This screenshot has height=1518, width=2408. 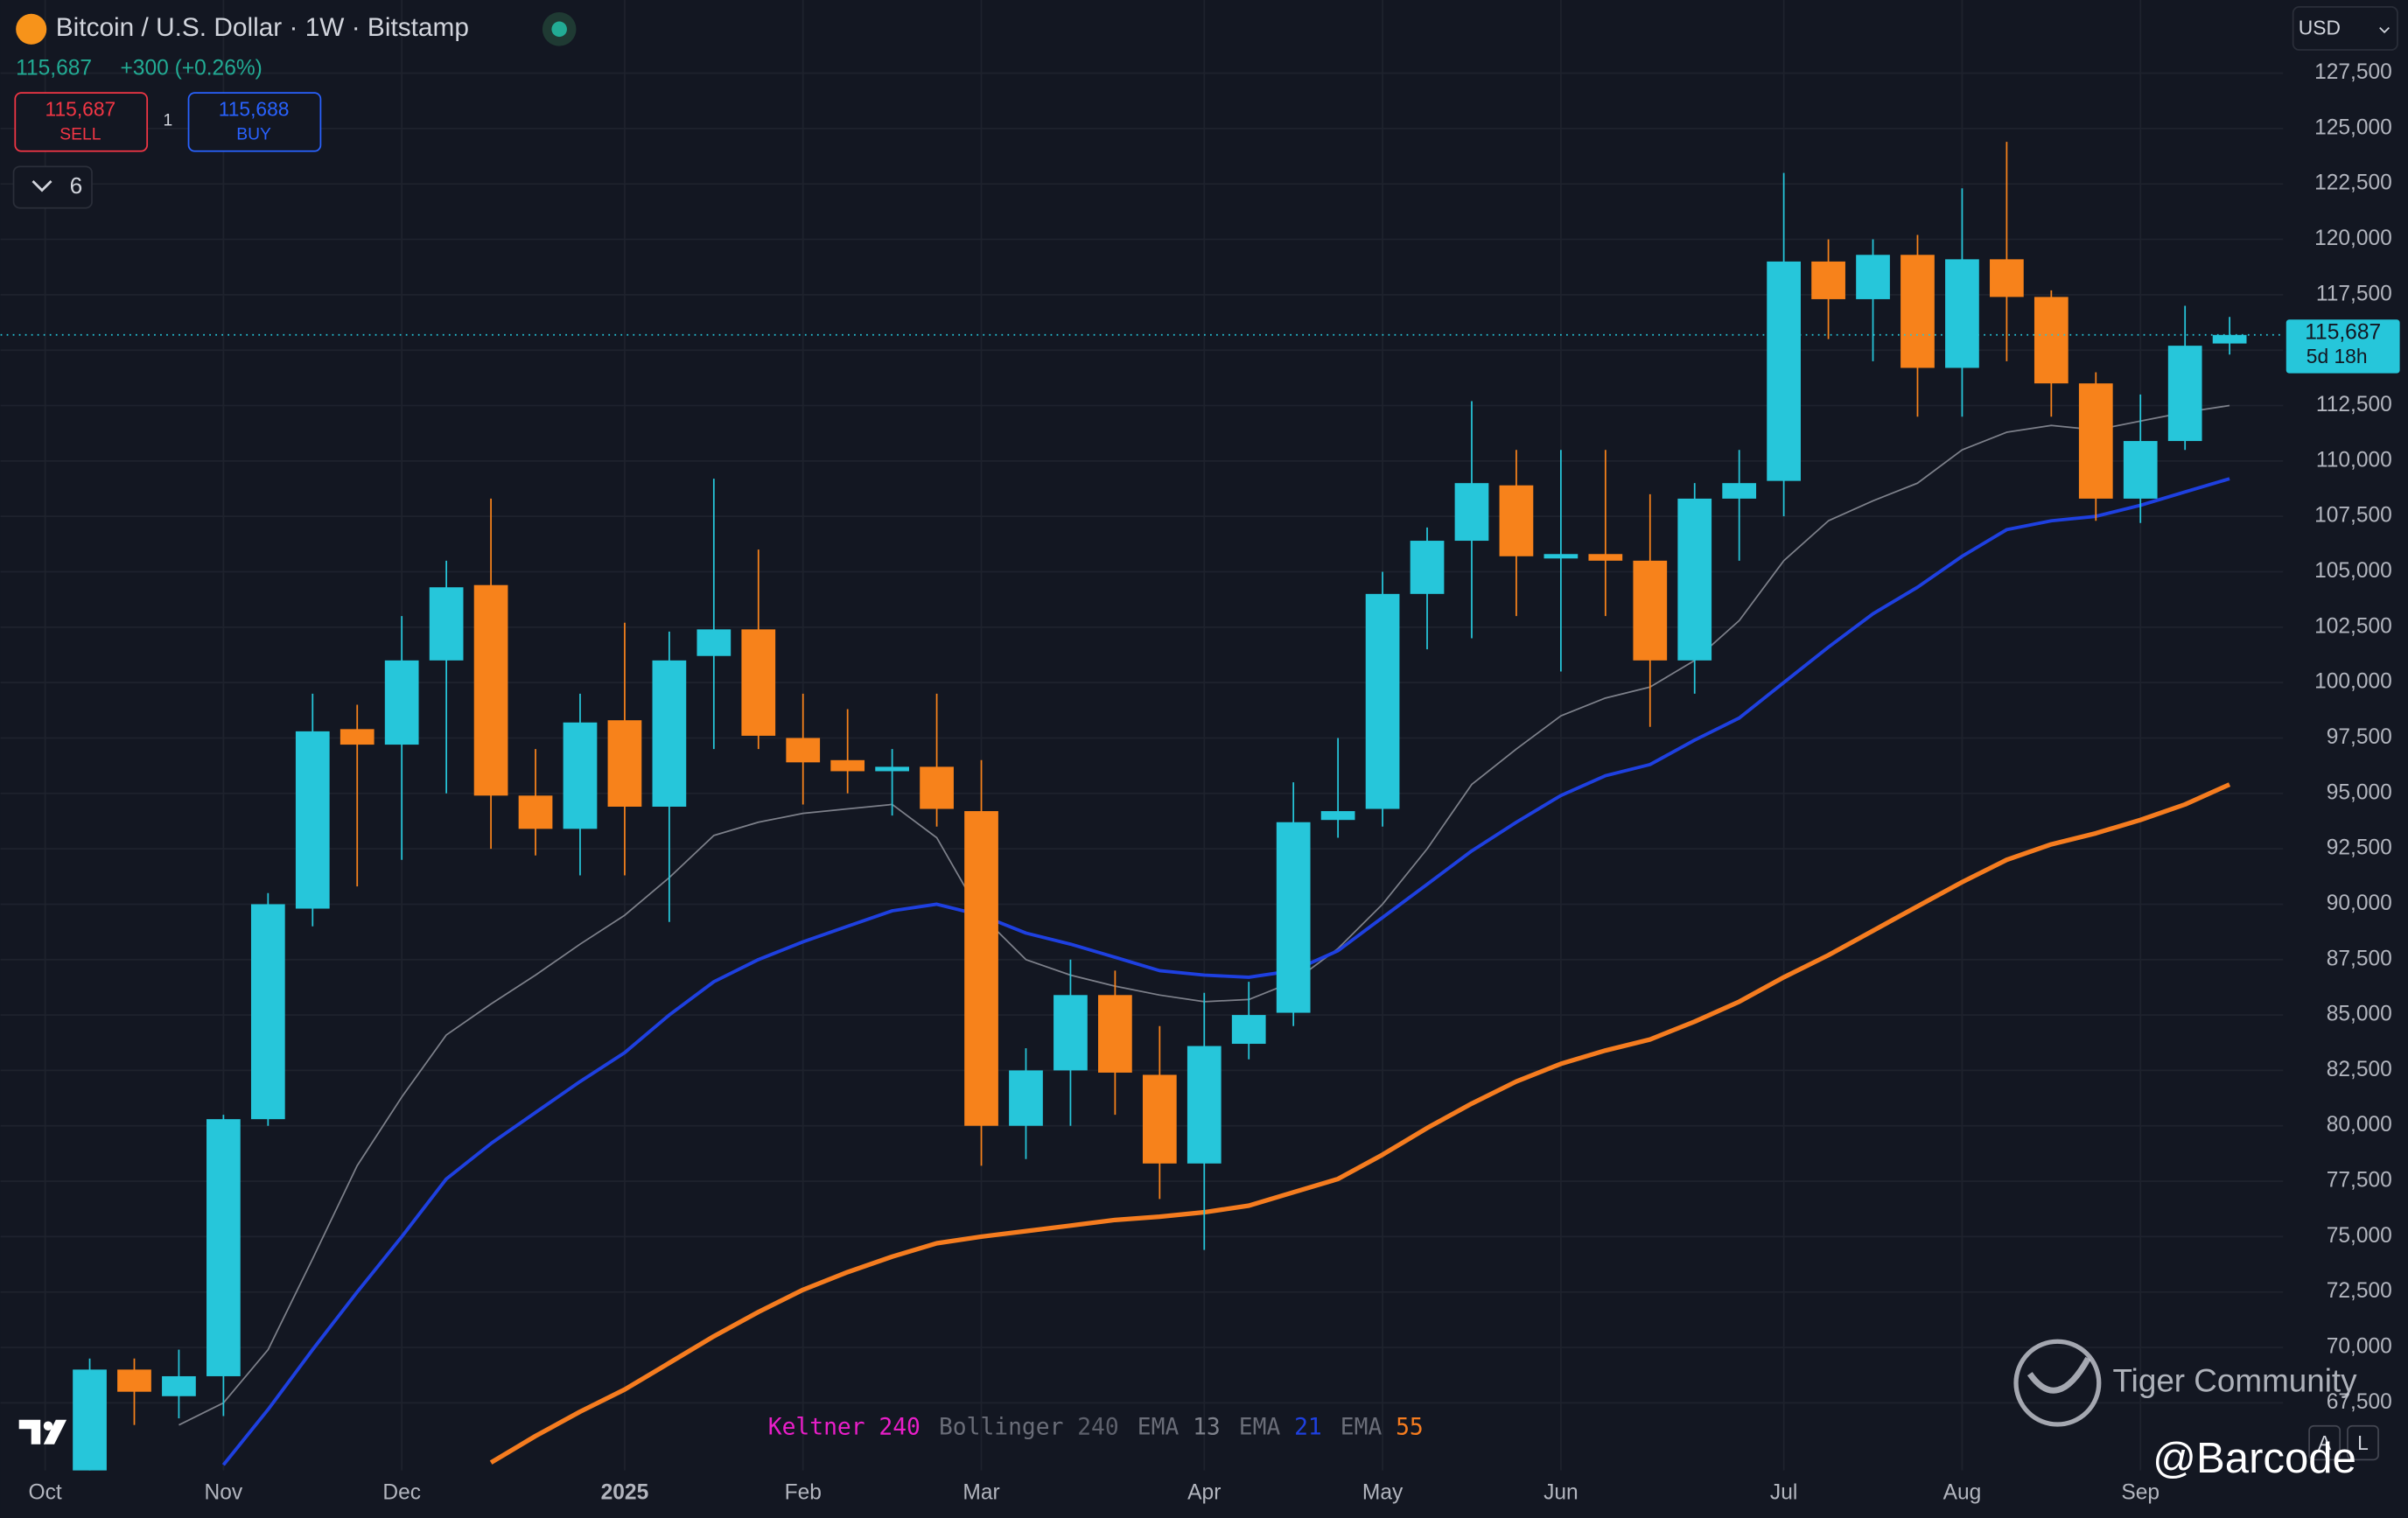 I want to click on x-tick-label: 2025, so click(x=625, y=1492).